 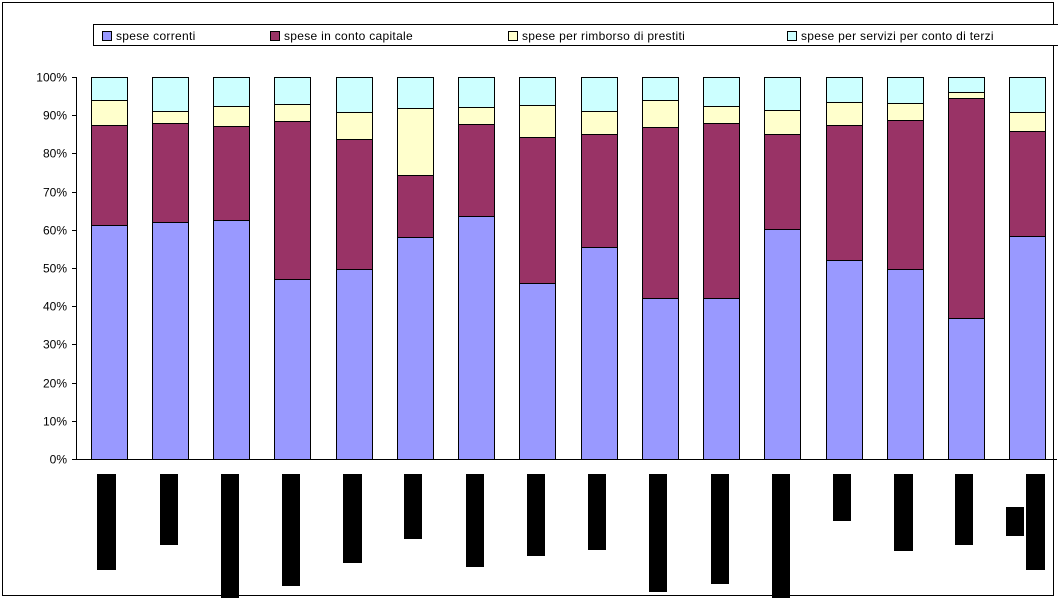 I want to click on legend-label: spese in conto capitale, so click(x=348, y=36).